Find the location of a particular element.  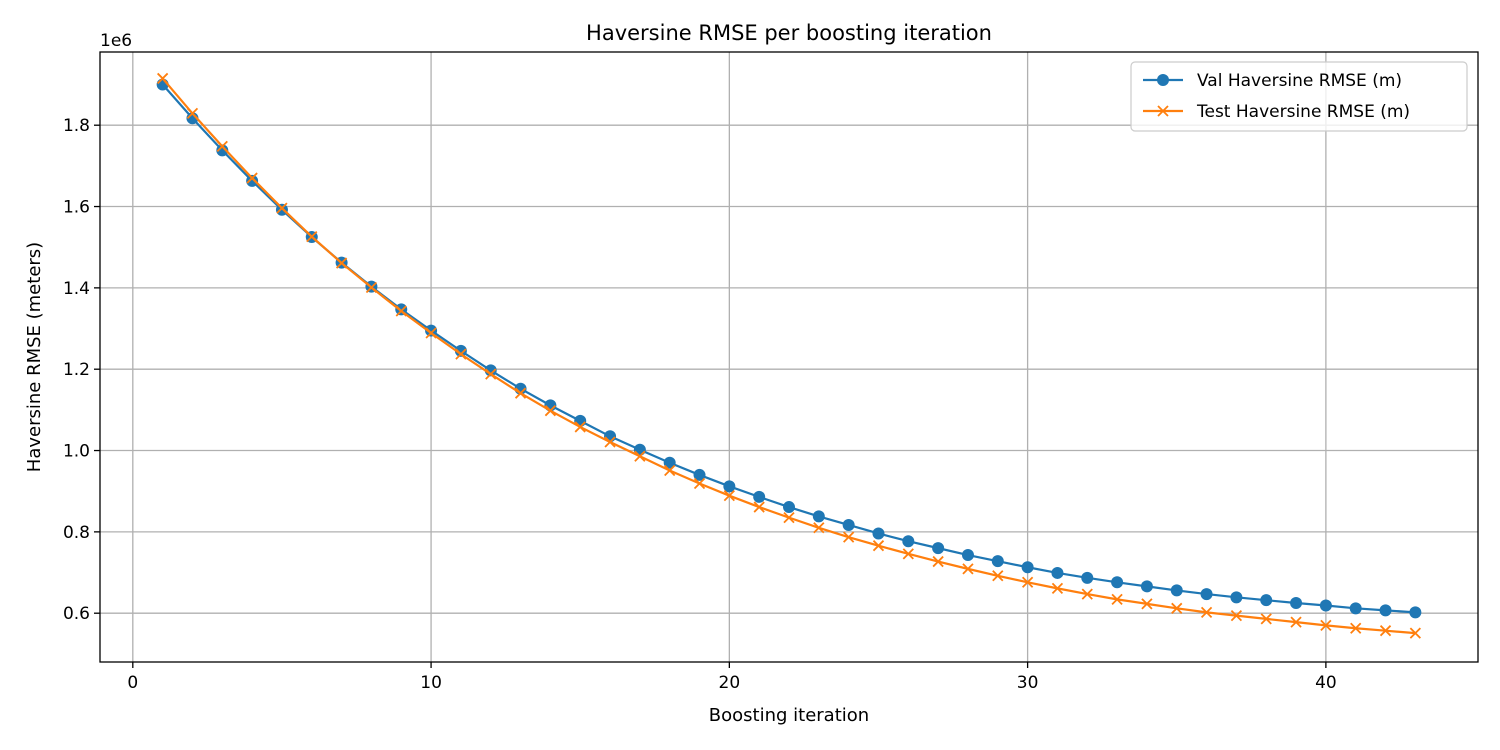

x-tick-label: 40 is located at coordinates (1326, 683).